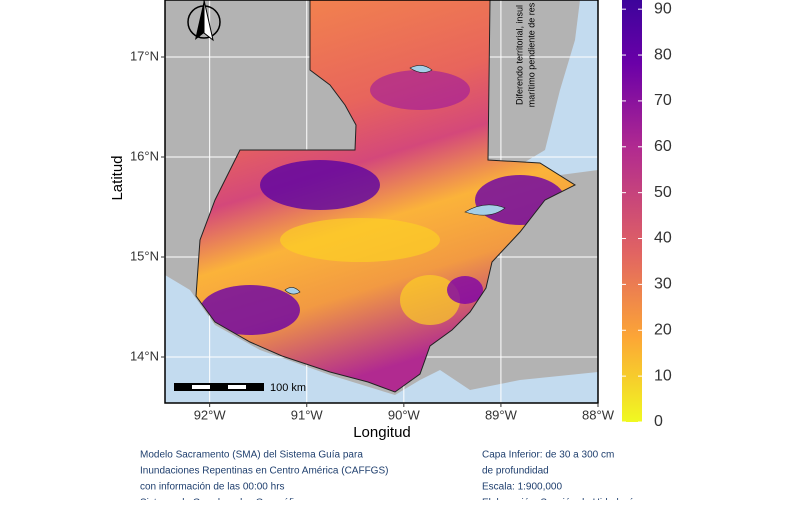 This screenshot has height=505, width=800. I want to click on x-tick-label: 90°W, so click(404, 414).